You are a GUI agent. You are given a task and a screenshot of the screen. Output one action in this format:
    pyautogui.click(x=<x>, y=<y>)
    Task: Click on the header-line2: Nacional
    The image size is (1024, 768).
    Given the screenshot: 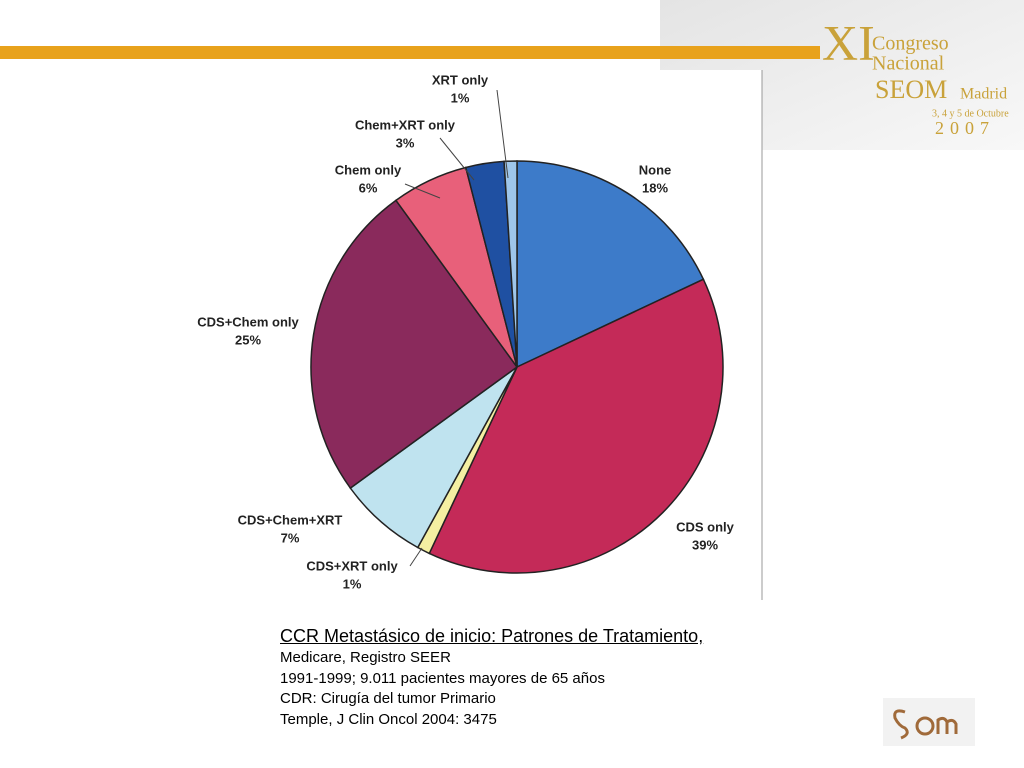 What is the action you would take?
    pyautogui.click(x=908, y=64)
    